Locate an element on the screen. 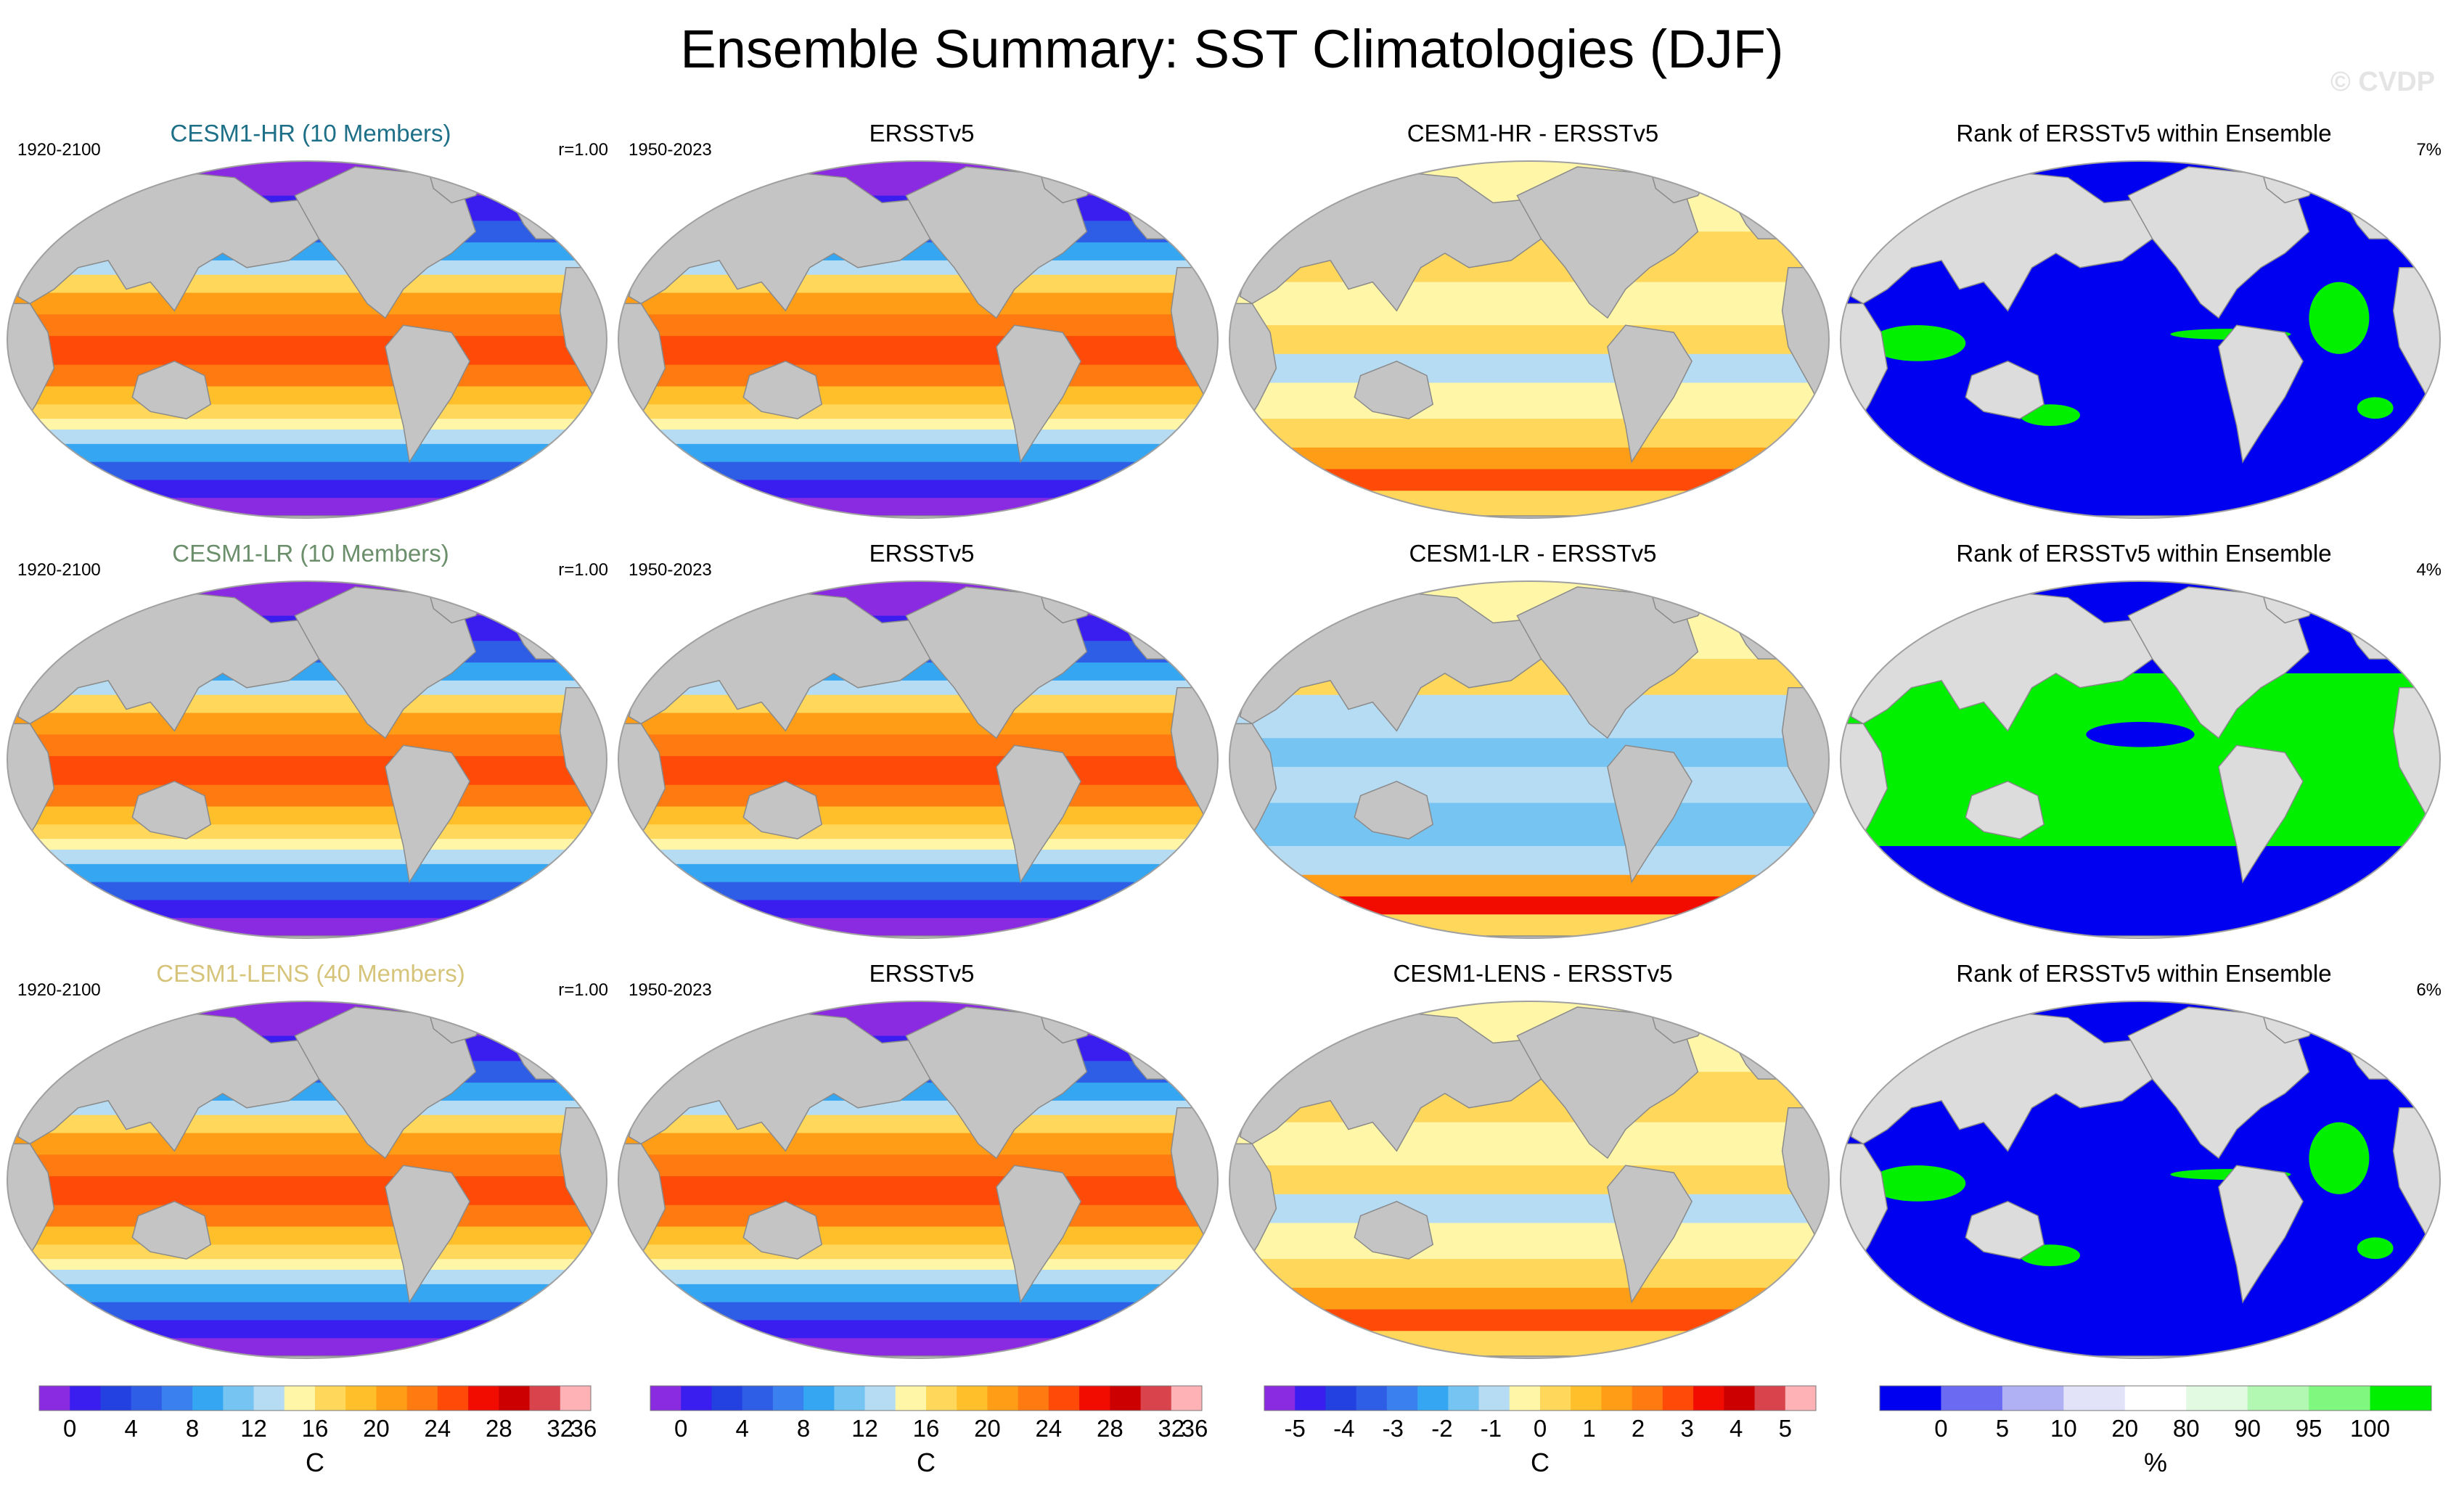  colorbar-tick-label: 80 is located at coordinates (2186, 1428).